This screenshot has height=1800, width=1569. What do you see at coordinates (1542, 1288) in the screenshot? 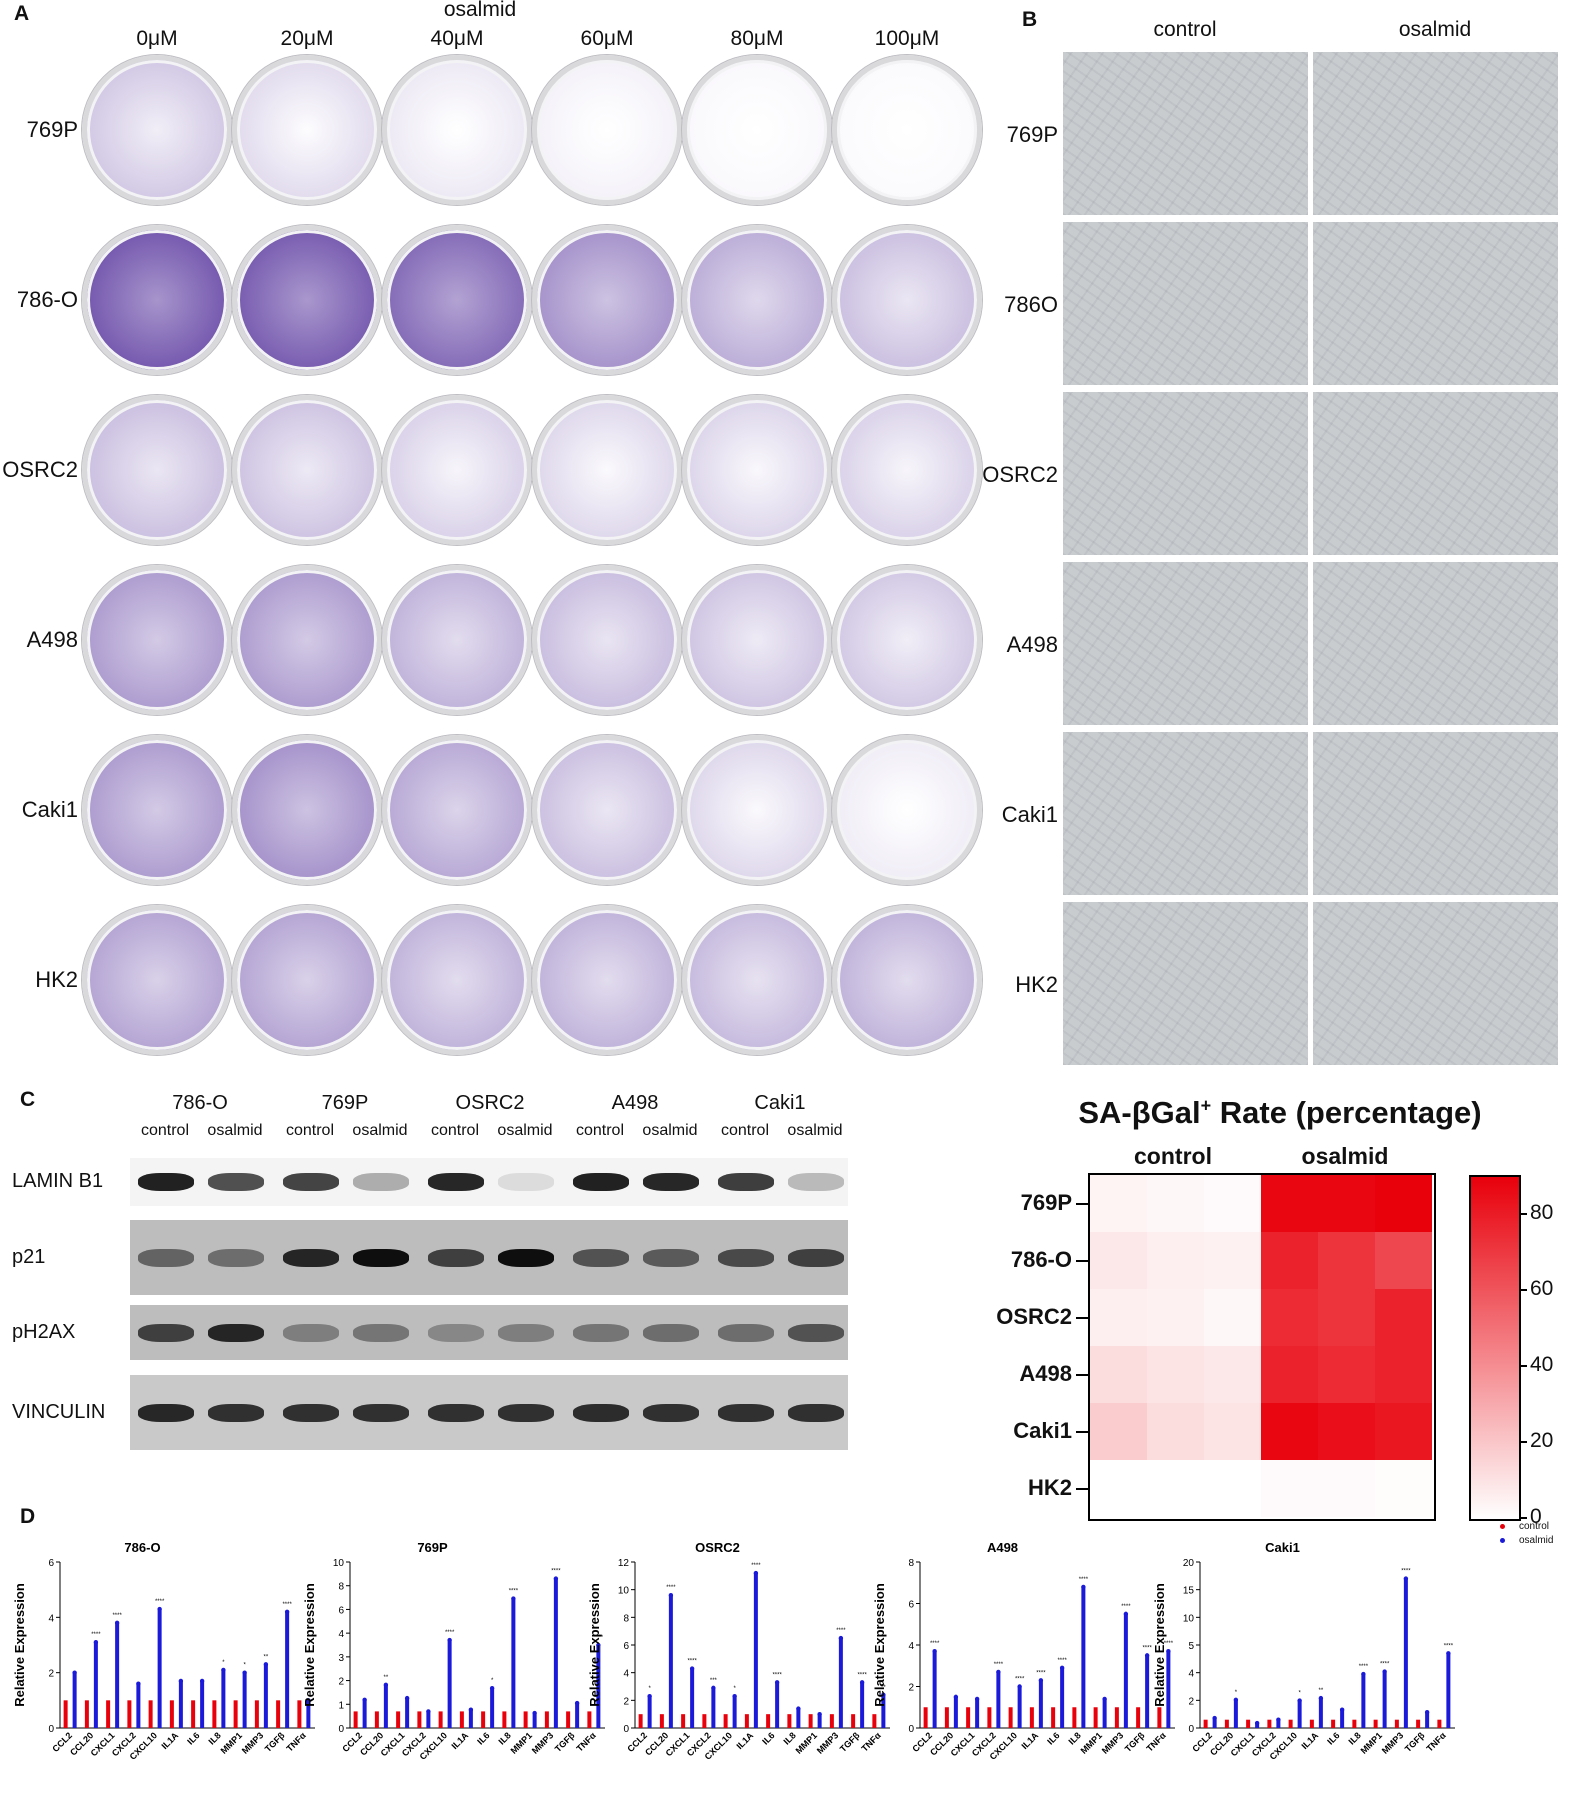
I see `colorbar-tick-label: 60` at bounding box center [1542, 1288].